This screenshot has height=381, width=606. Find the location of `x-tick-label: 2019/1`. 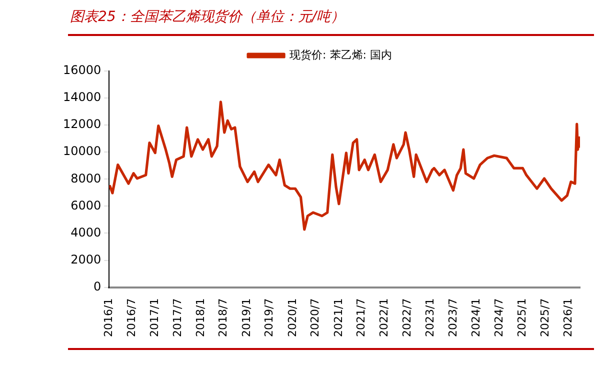

x-tick-label: 2019/1 is located at coordinates (246, 318).